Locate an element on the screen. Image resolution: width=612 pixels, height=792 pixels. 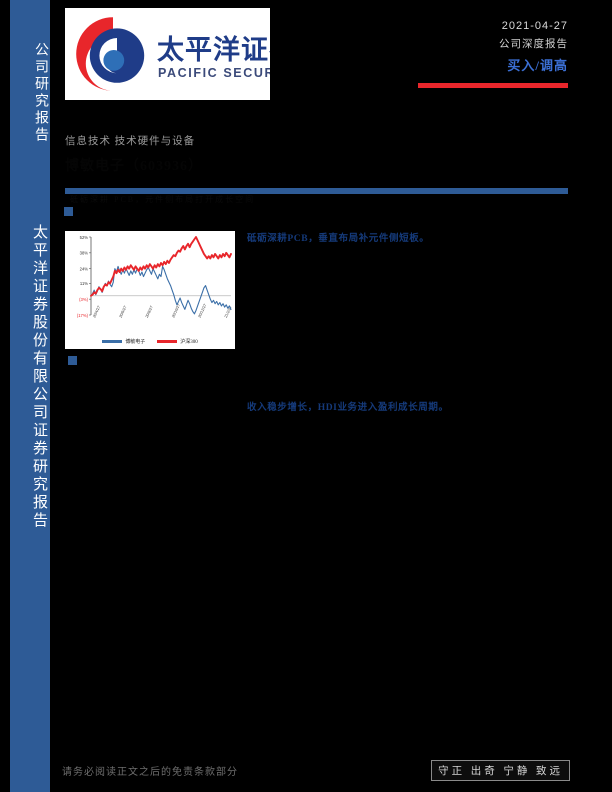
legend-label-0: 博敏电子 is located at coordinates (135, 342).